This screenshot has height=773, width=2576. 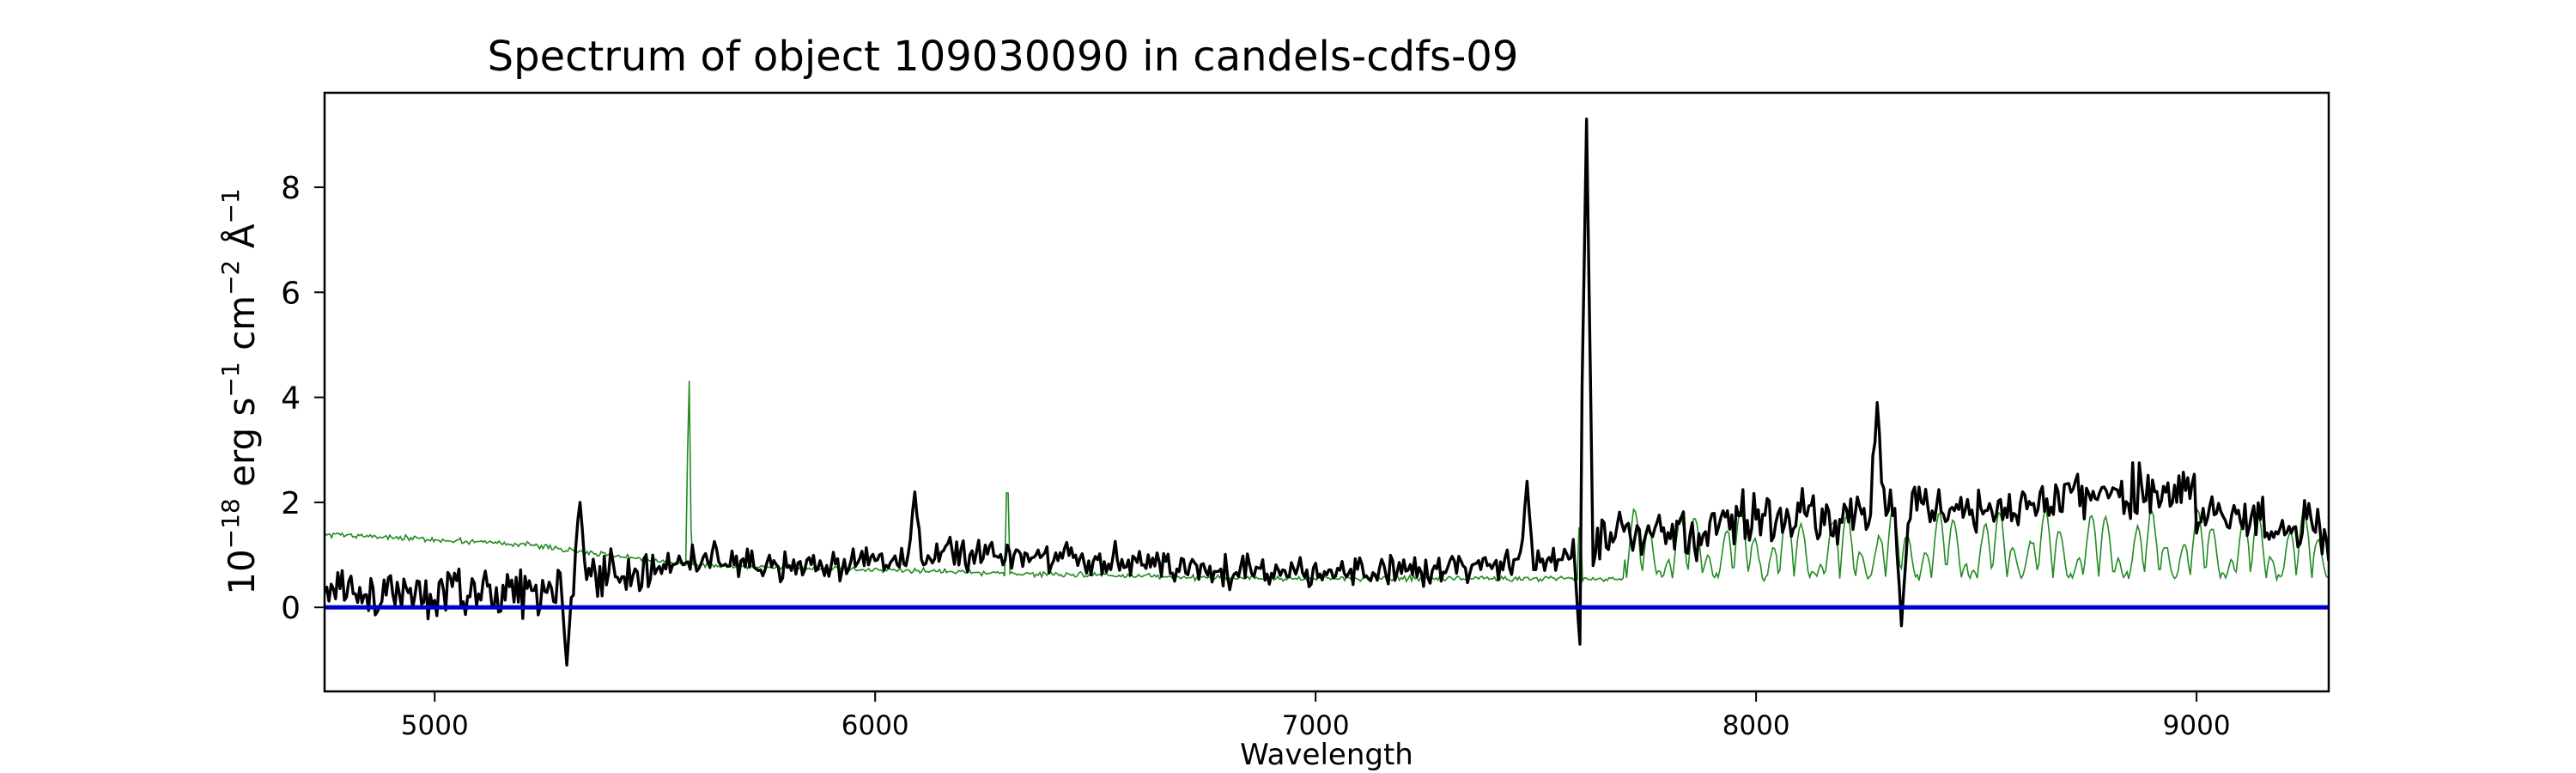 I want to click on x-tick-label: 5000, so click(x=435, y=725).